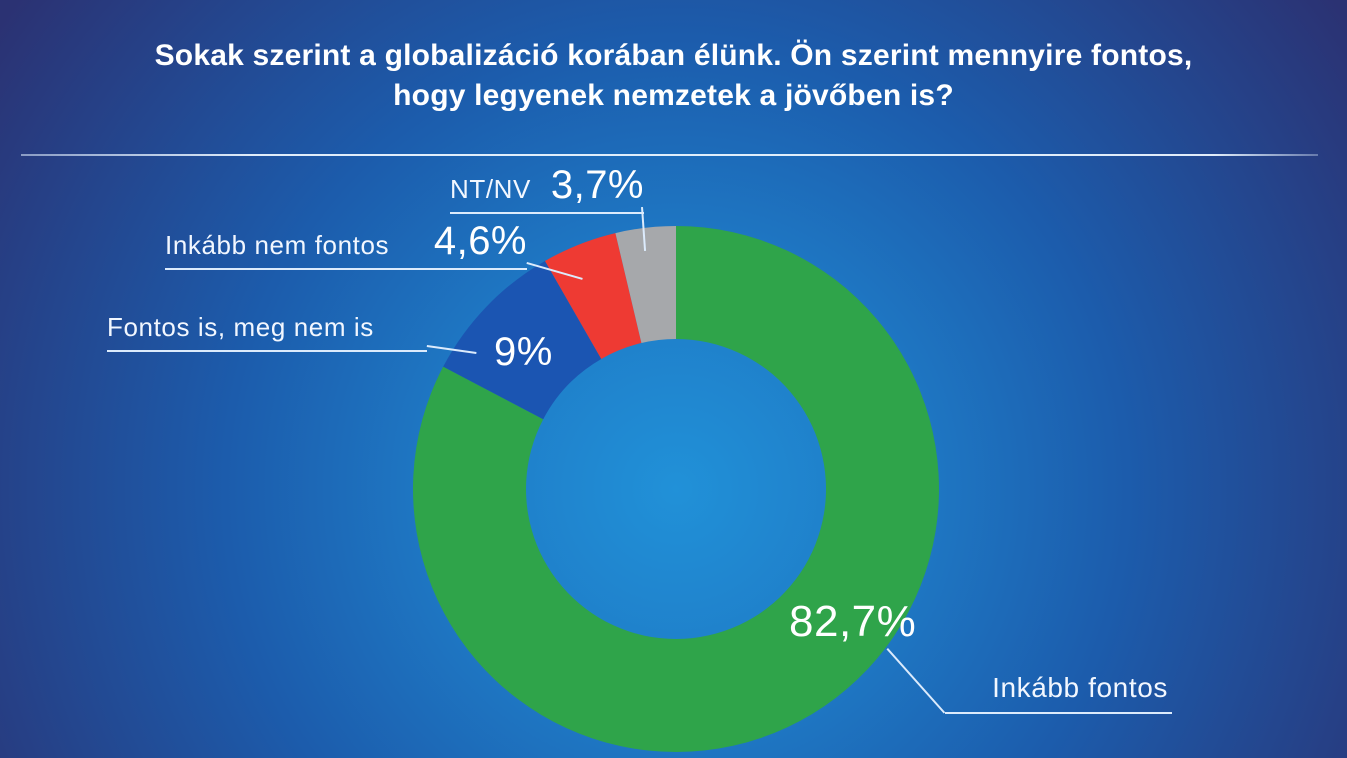  I want to click on segment-value-inkabb-nem-fontos: 4,6%, so click(480, 241).